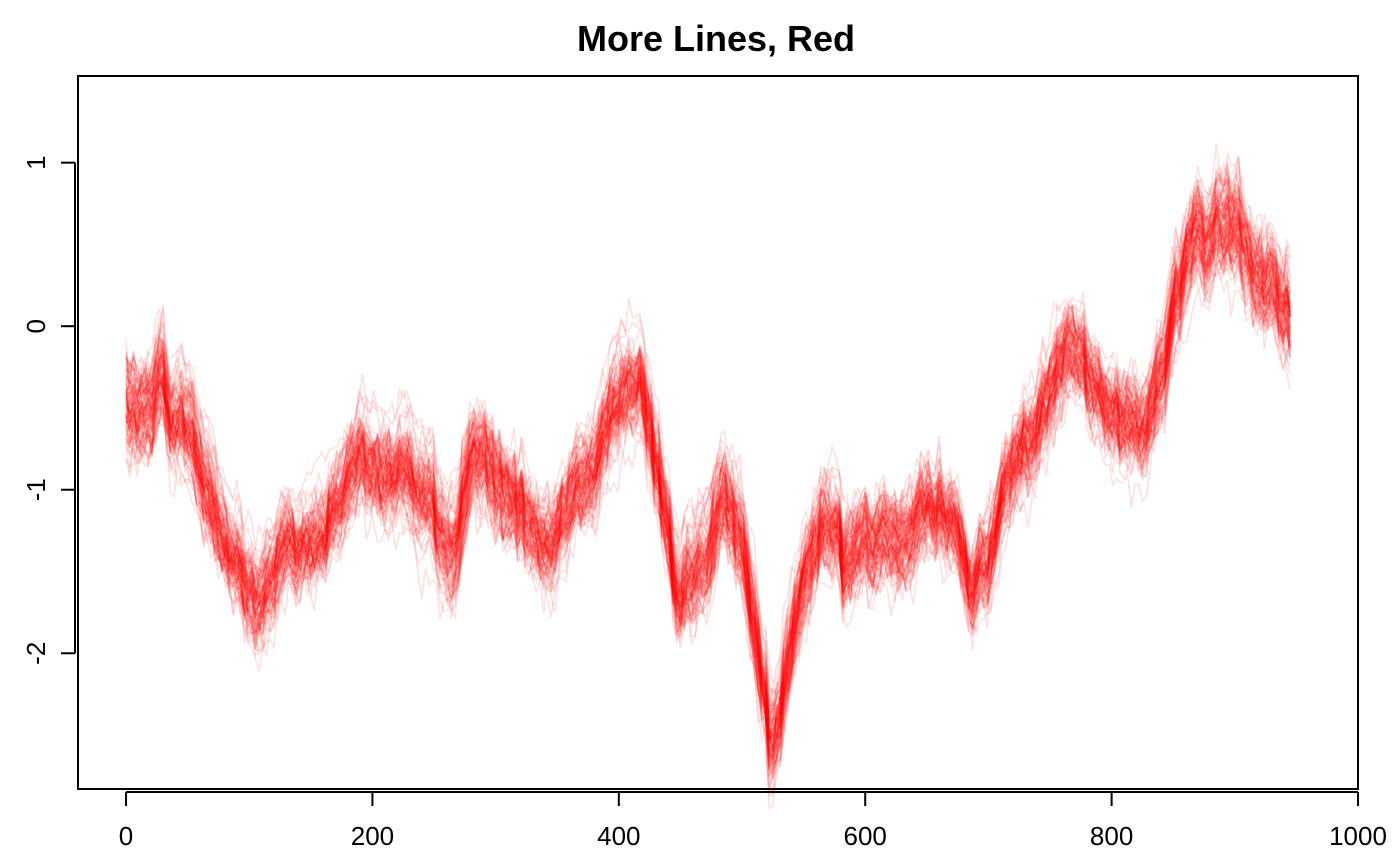 The width and height of the screenshot is (1400, 866). What do you see at coordinates (1111, 836) in the screenshot?
I see `x-tick-label: 800` at bounding box center [1111, 836].